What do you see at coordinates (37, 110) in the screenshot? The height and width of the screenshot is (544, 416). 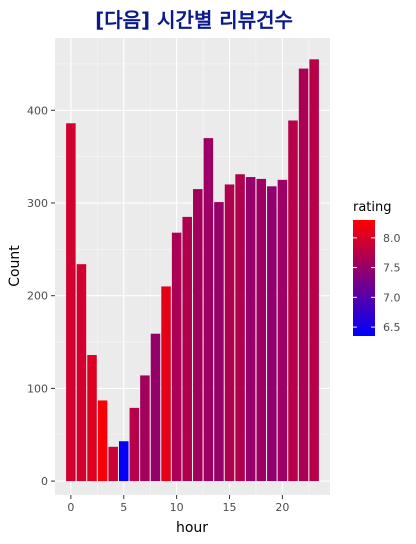 I see `y-tick-label: 400` at bounding box center [37, 110].